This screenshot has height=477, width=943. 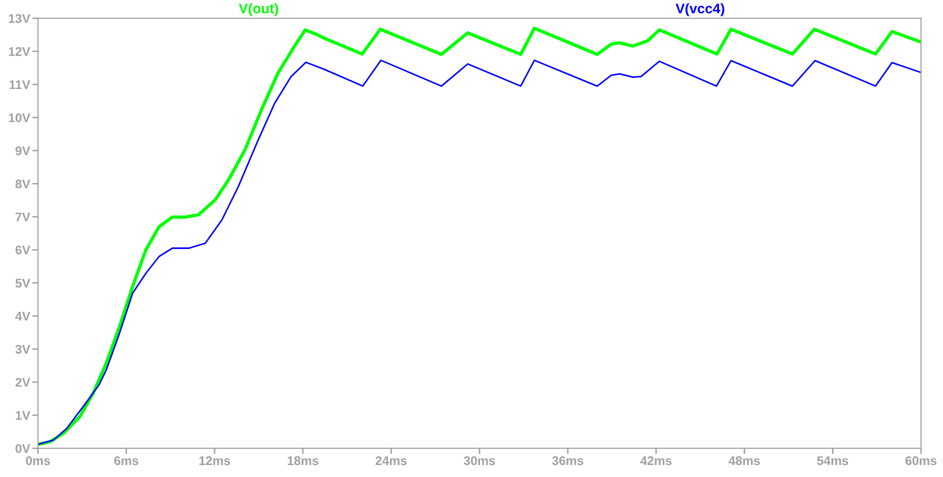 I want to click on x-tick-label: 42ms, so click(x=656, y=461).